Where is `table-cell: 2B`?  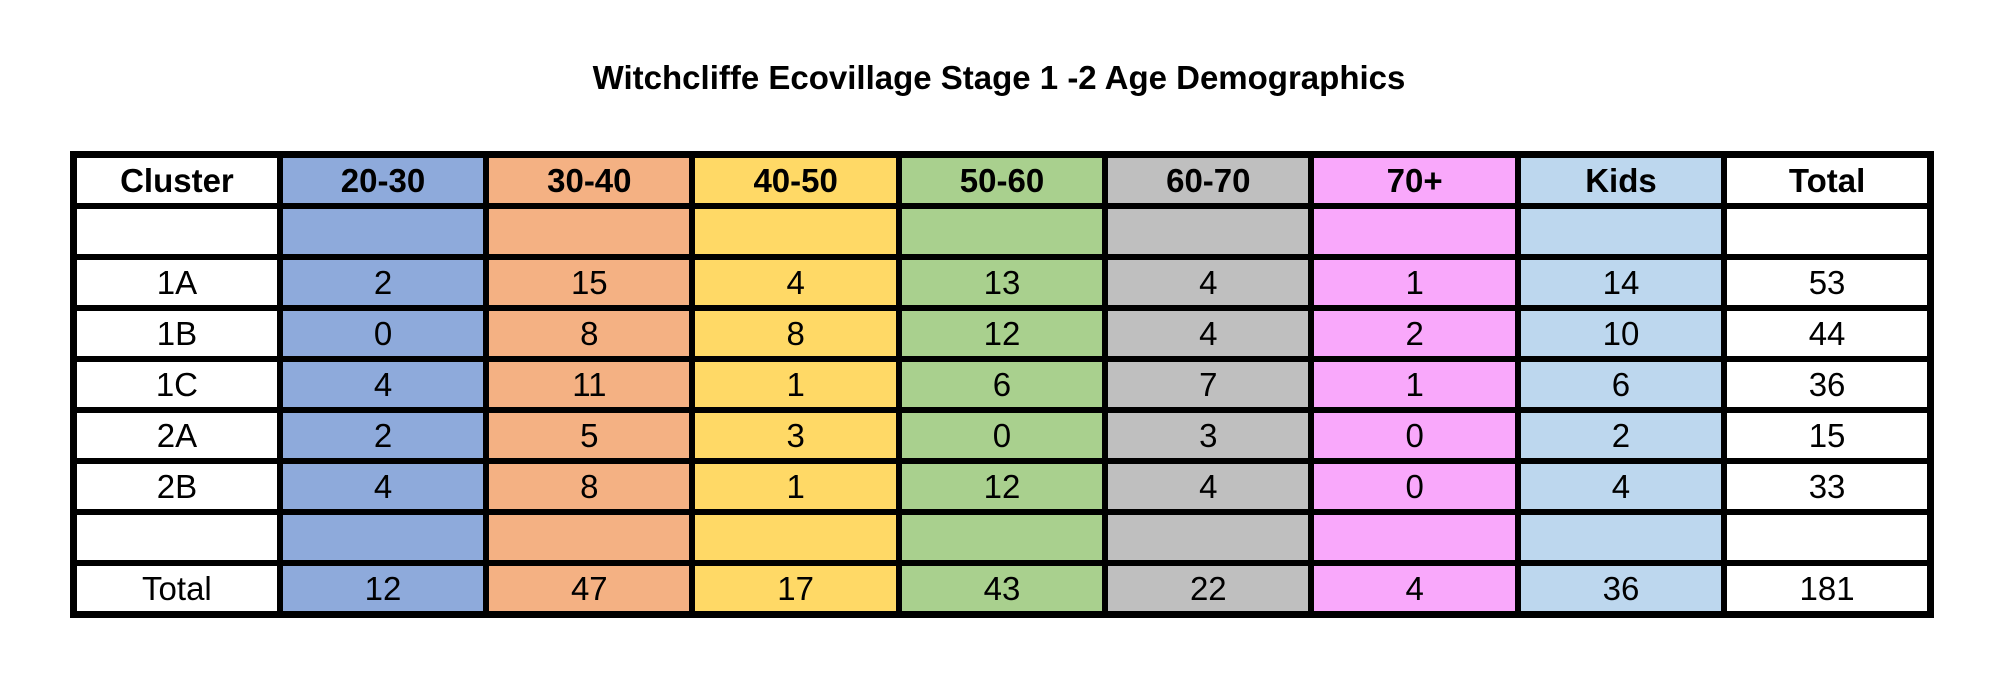
table-cell: 2B is located at coordinates (176, 487).